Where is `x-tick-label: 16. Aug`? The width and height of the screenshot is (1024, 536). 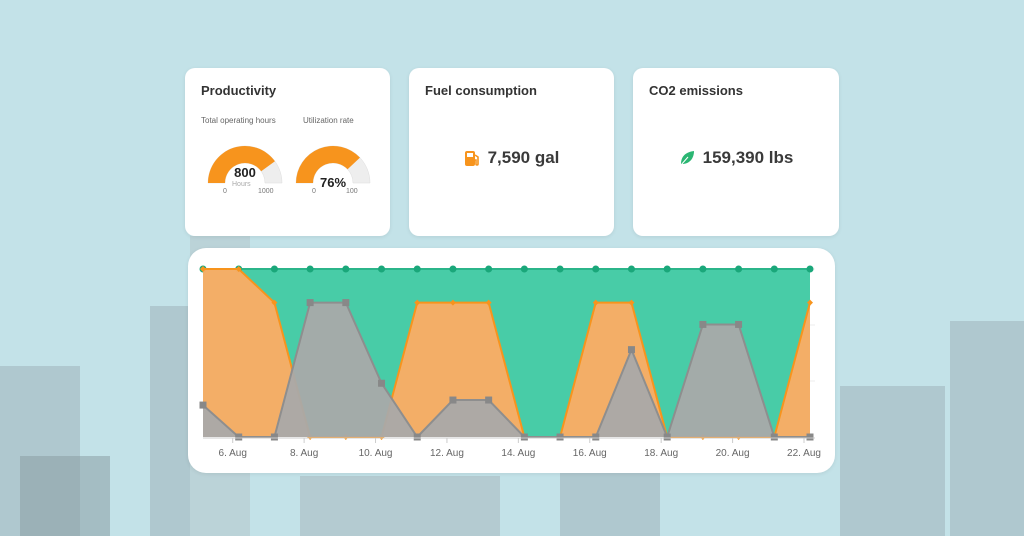
x-tick-label: 16. Aug is located at coordinates (590, 453).